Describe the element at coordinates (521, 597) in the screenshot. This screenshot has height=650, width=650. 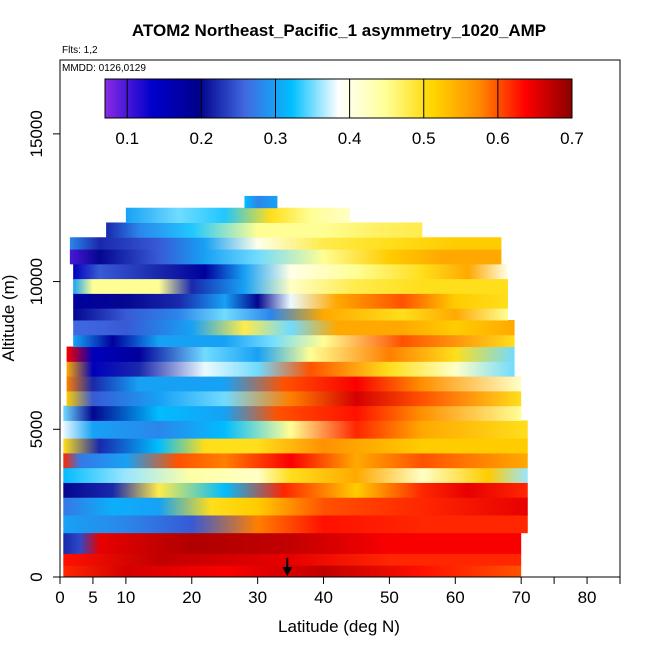
I see `x-tick-label: 70` at that location.